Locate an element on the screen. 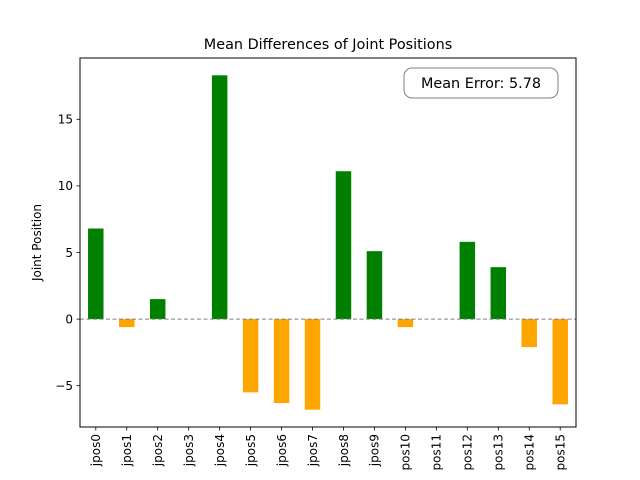 This screenshot has width=640, height=480. bar-jpos7 is located at coordinates (312, 364).